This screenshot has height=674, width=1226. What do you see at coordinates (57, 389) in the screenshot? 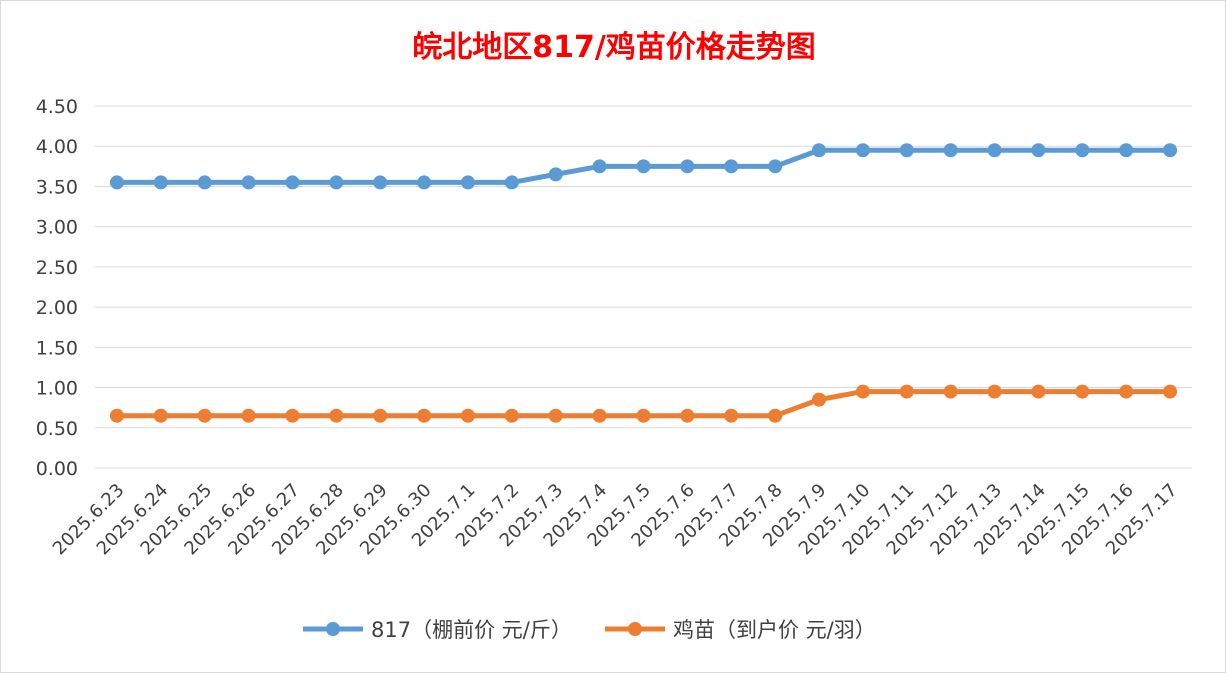
I see `y-tick-label: 1.00` at bounding box center [57, 389].